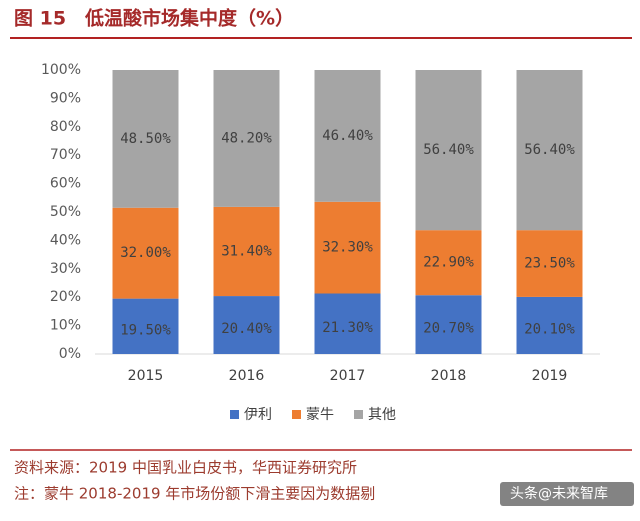  What do you see at coordinates (65, 155) in the screenshot?
I see `y-tick-label: 70%` at bounding box center [65, 155].